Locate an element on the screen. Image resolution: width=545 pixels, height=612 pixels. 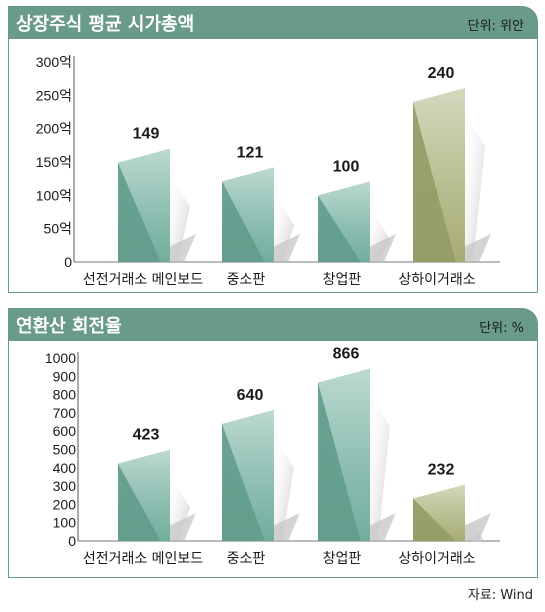
chart-2-category-label: 창업판 is located at coordinates (342, 559).